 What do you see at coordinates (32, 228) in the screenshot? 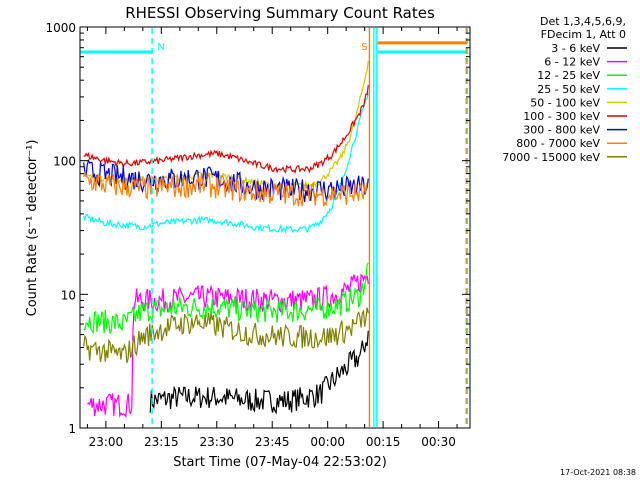
I see `y-axis-label: Count Rate (s⁻¹ detector⁻¹)` at bounding box center [32, 228].